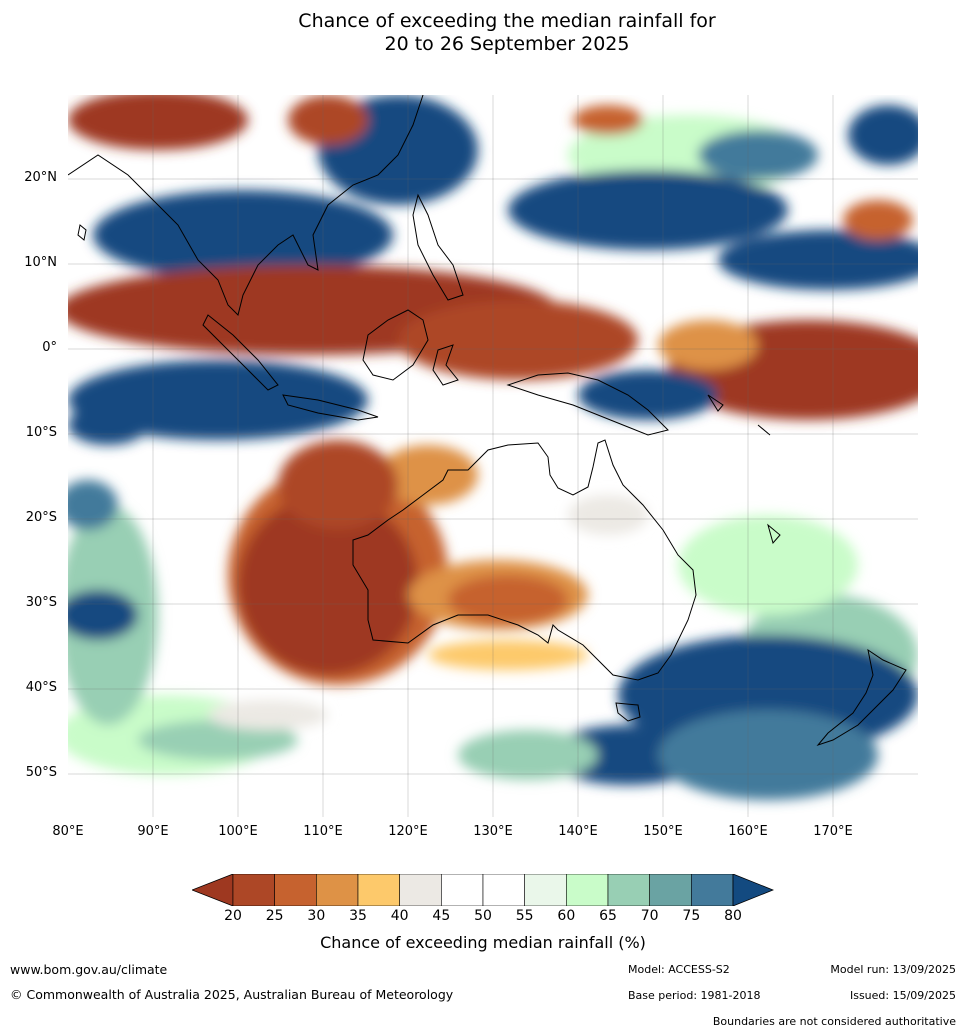  Describe the element at coordinates (82, 232) in the screenshot. I see `sri-lanka-coastline` at that location.